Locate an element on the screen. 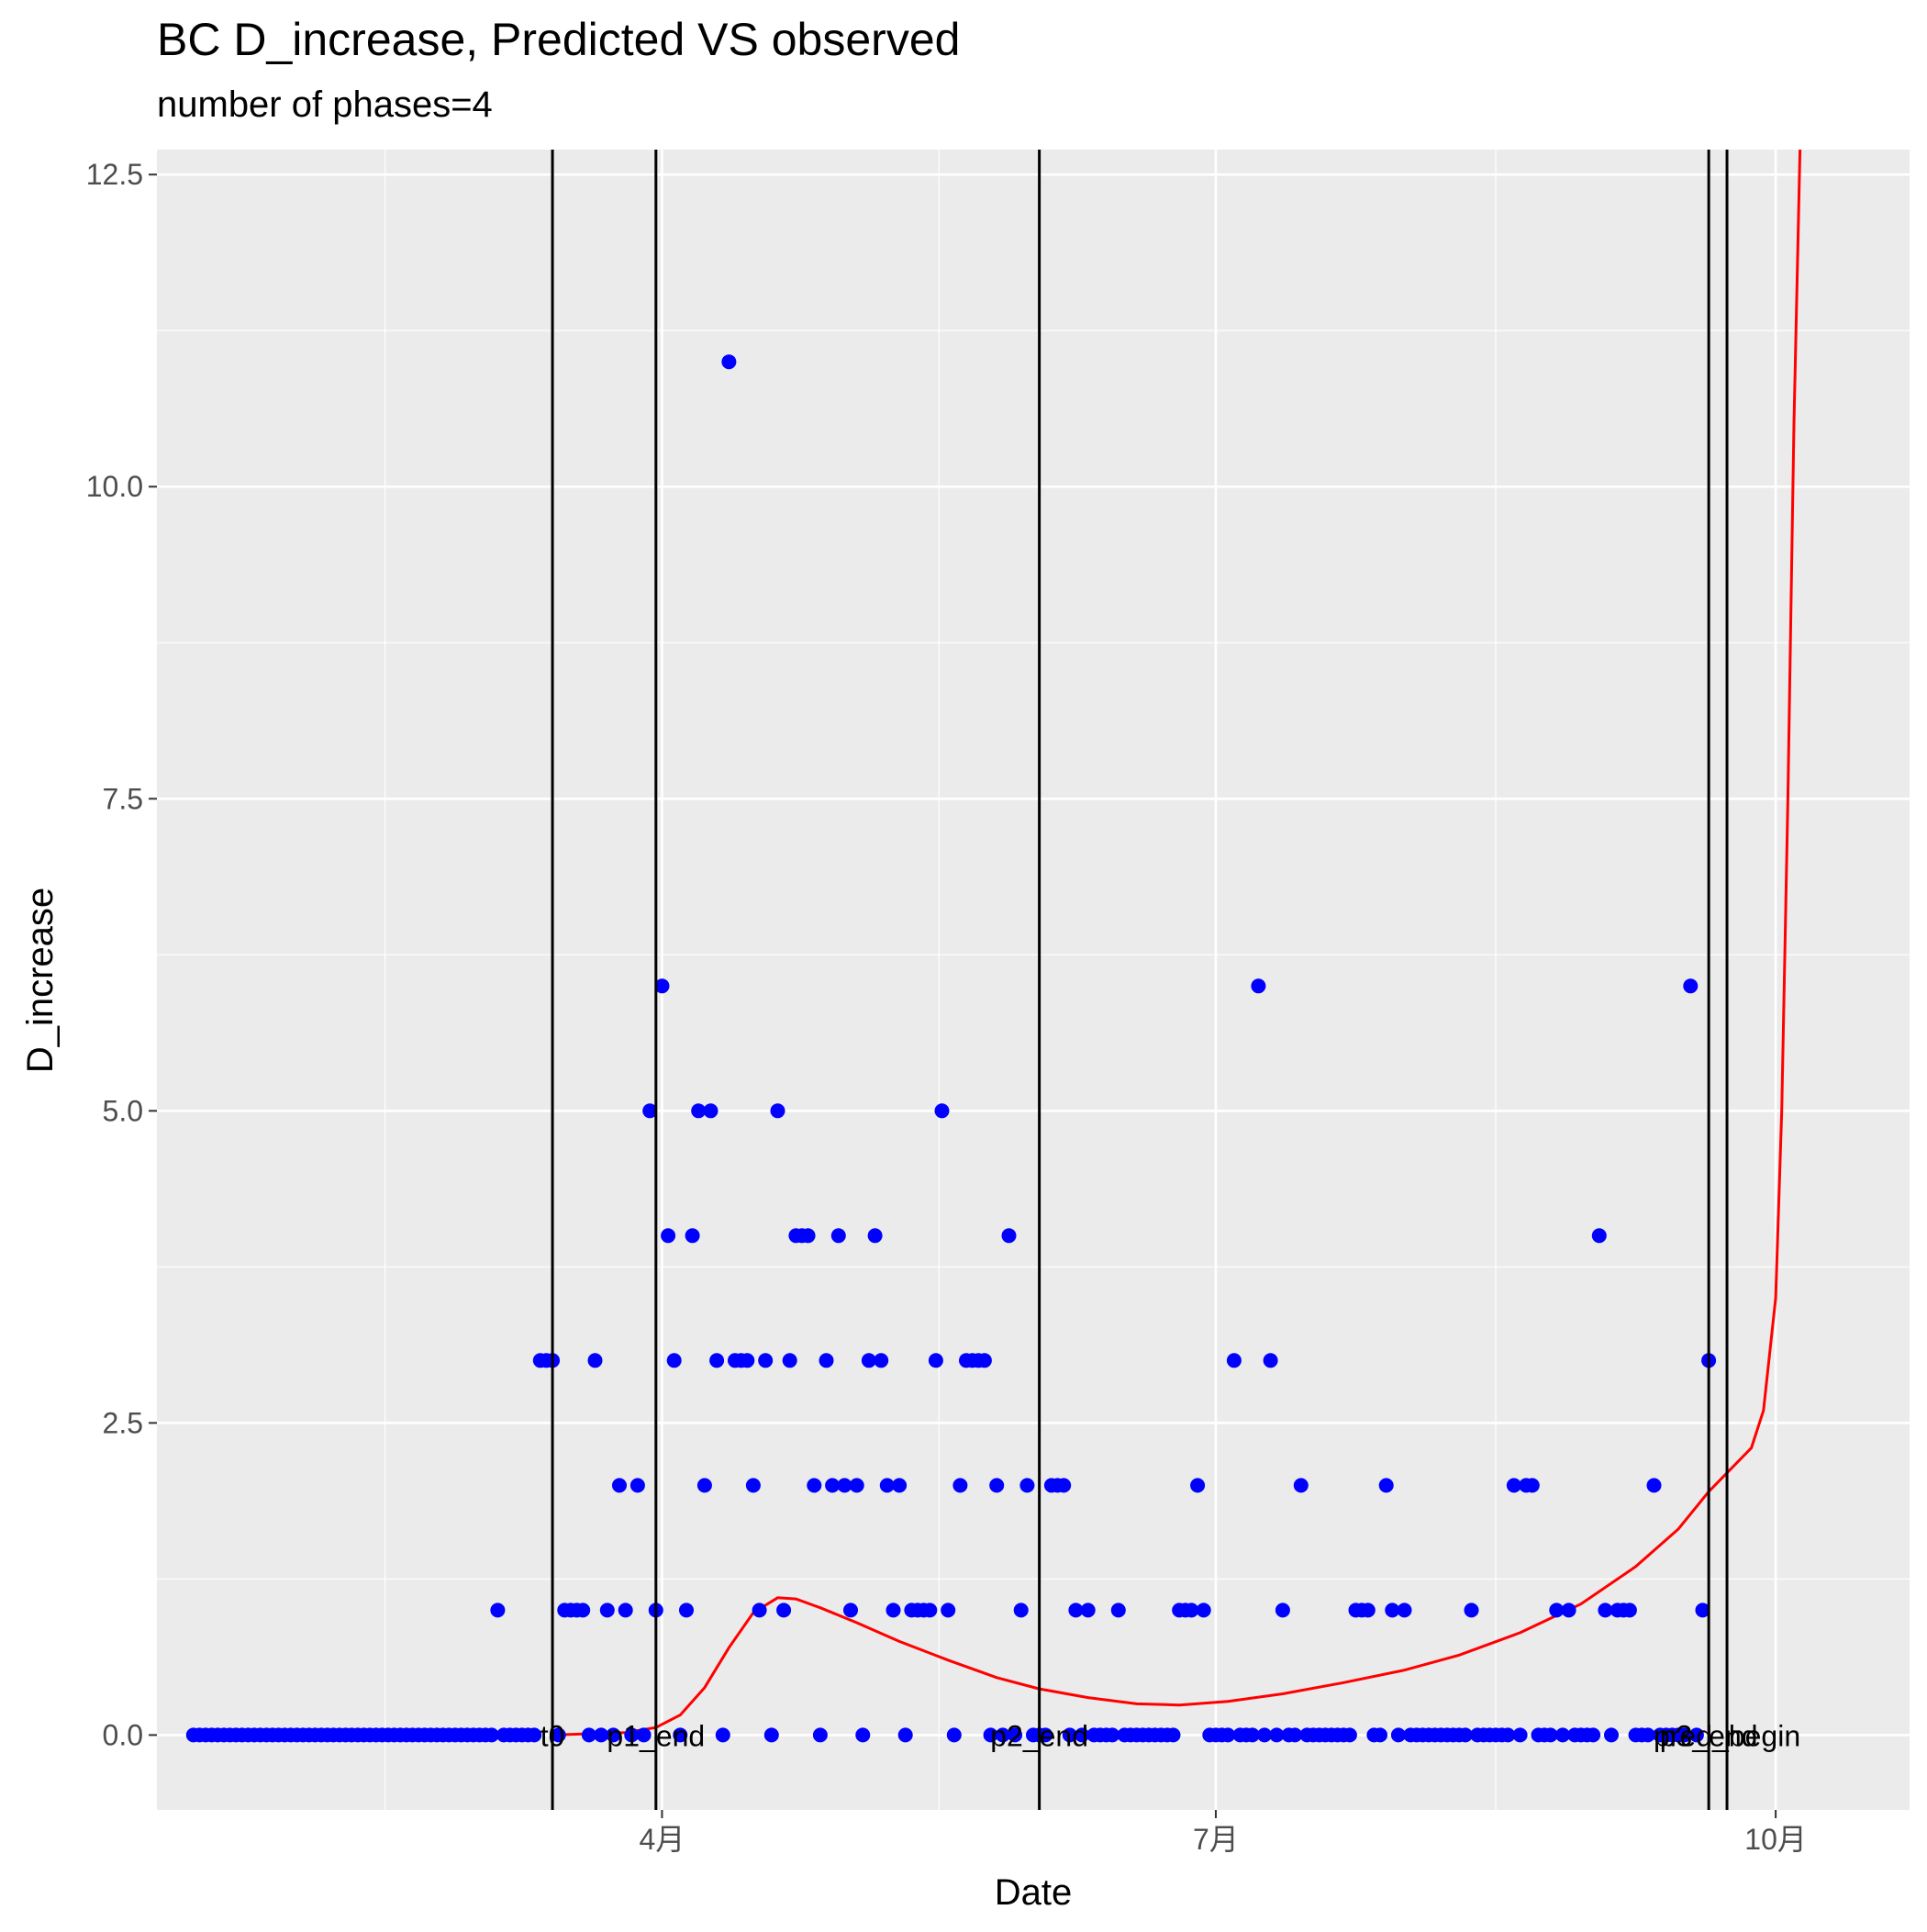 This screenshot has height=1932, width=1927. x-axis-label: Date is located at coordinates (1034, 1892).